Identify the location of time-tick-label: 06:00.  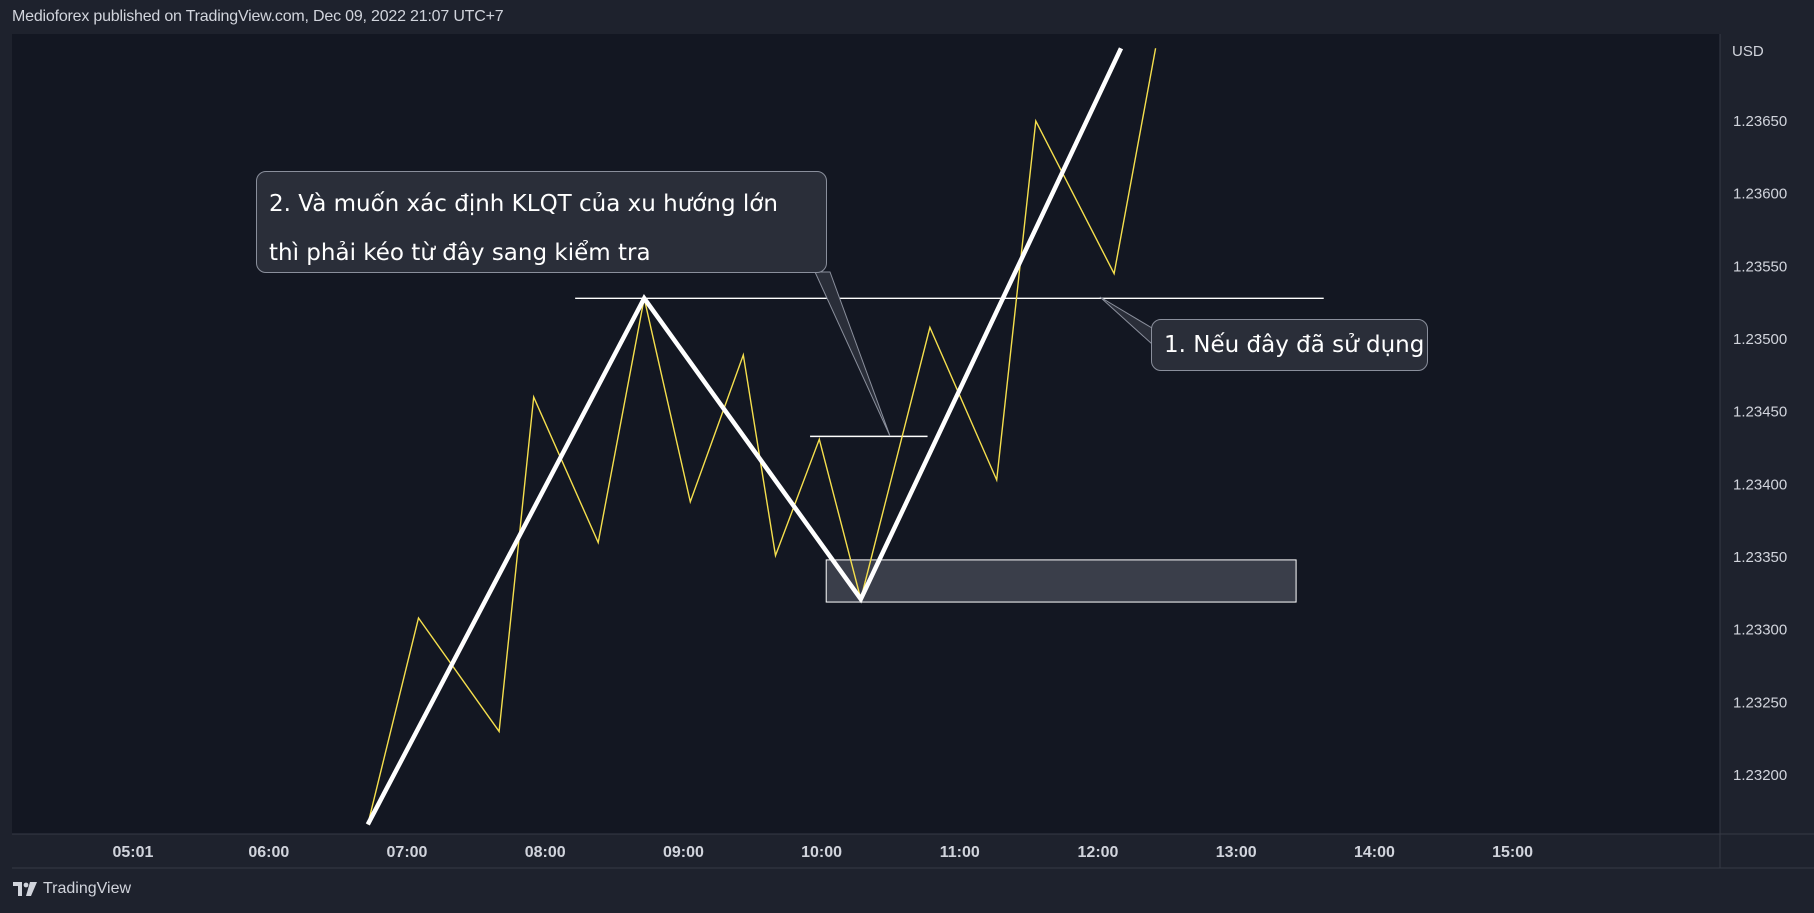
(268, 852).